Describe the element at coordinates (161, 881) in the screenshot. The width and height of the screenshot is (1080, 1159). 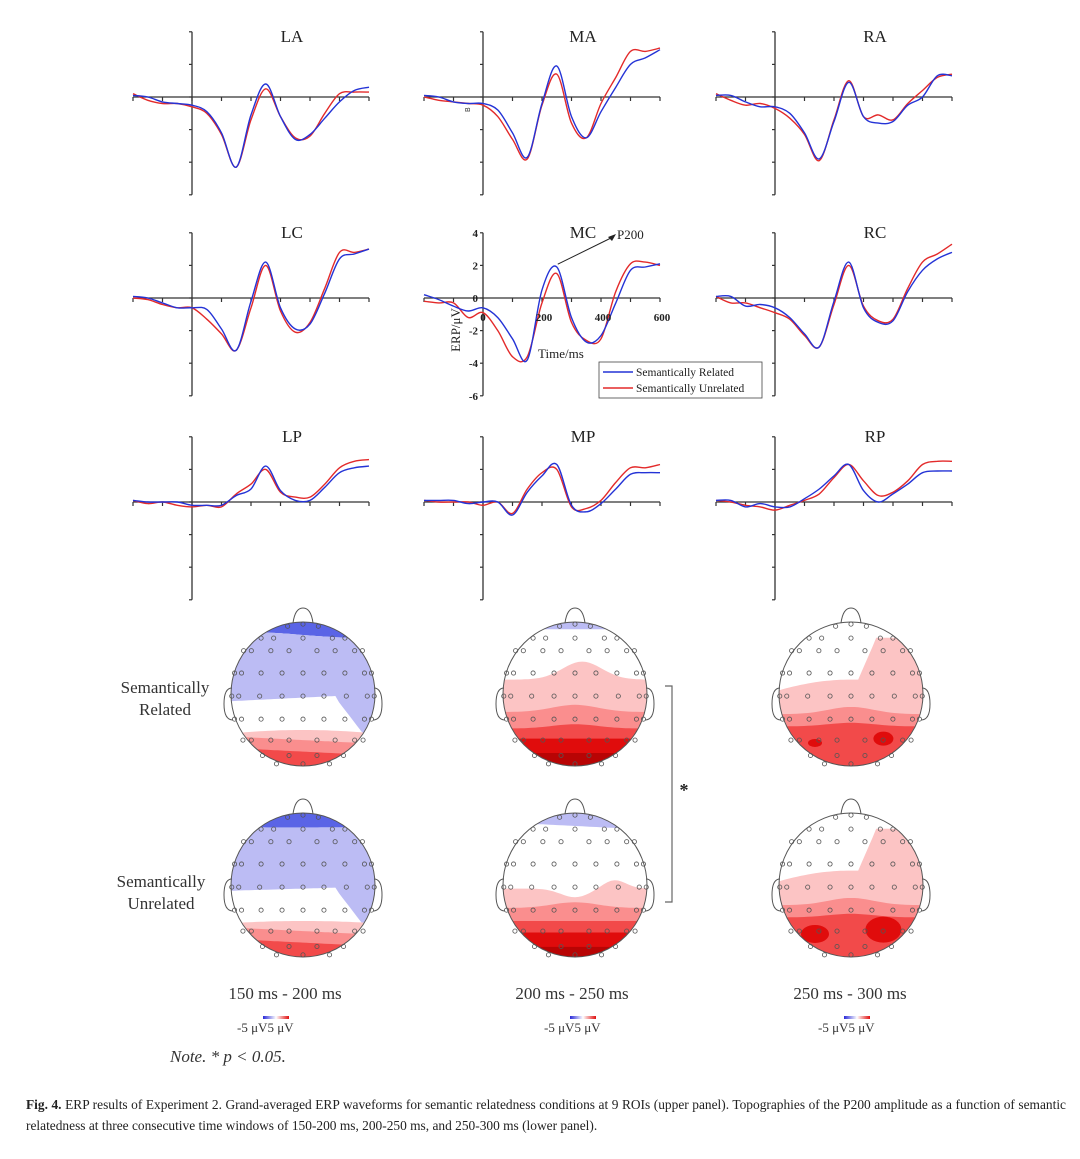
I see `row-label-line: Semantically` at that location.